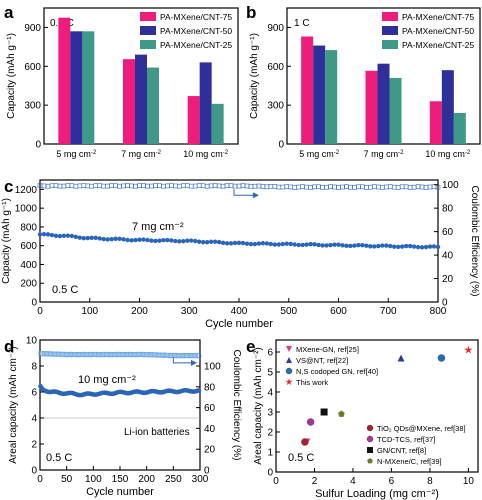  What do you see at coordinates (270, 453) in the screenshot?
I see `panel-e-yticklabel-1: 1` at bounding box center [270, 453].